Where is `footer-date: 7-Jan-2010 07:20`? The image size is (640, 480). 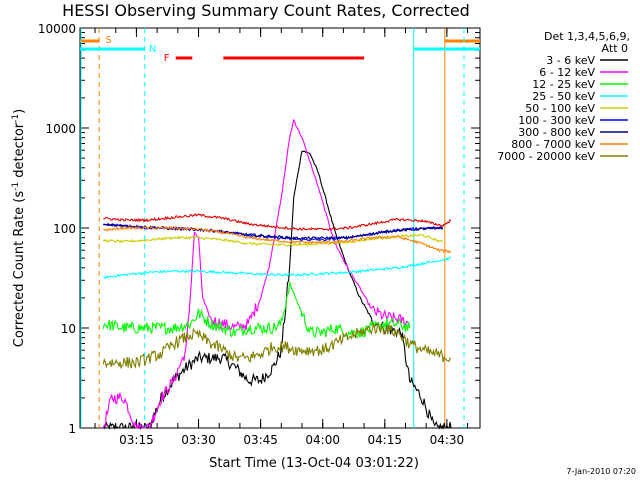
footer-date: 7-Jan-2010 07:20 is located at coordinates (601, 471).